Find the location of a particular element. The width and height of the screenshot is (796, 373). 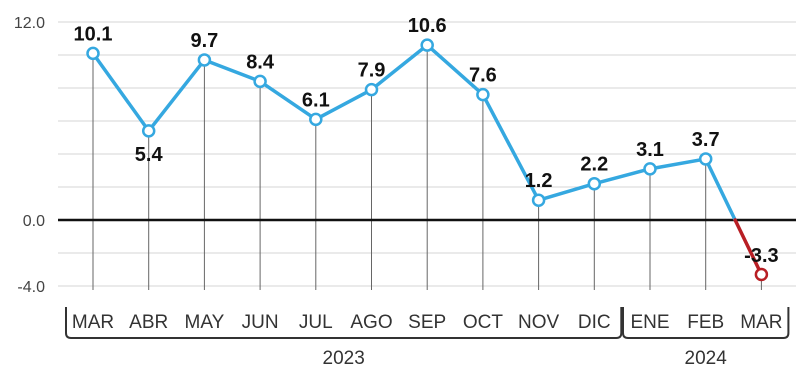

line-segment-negative is located at coordinates (748, 247).